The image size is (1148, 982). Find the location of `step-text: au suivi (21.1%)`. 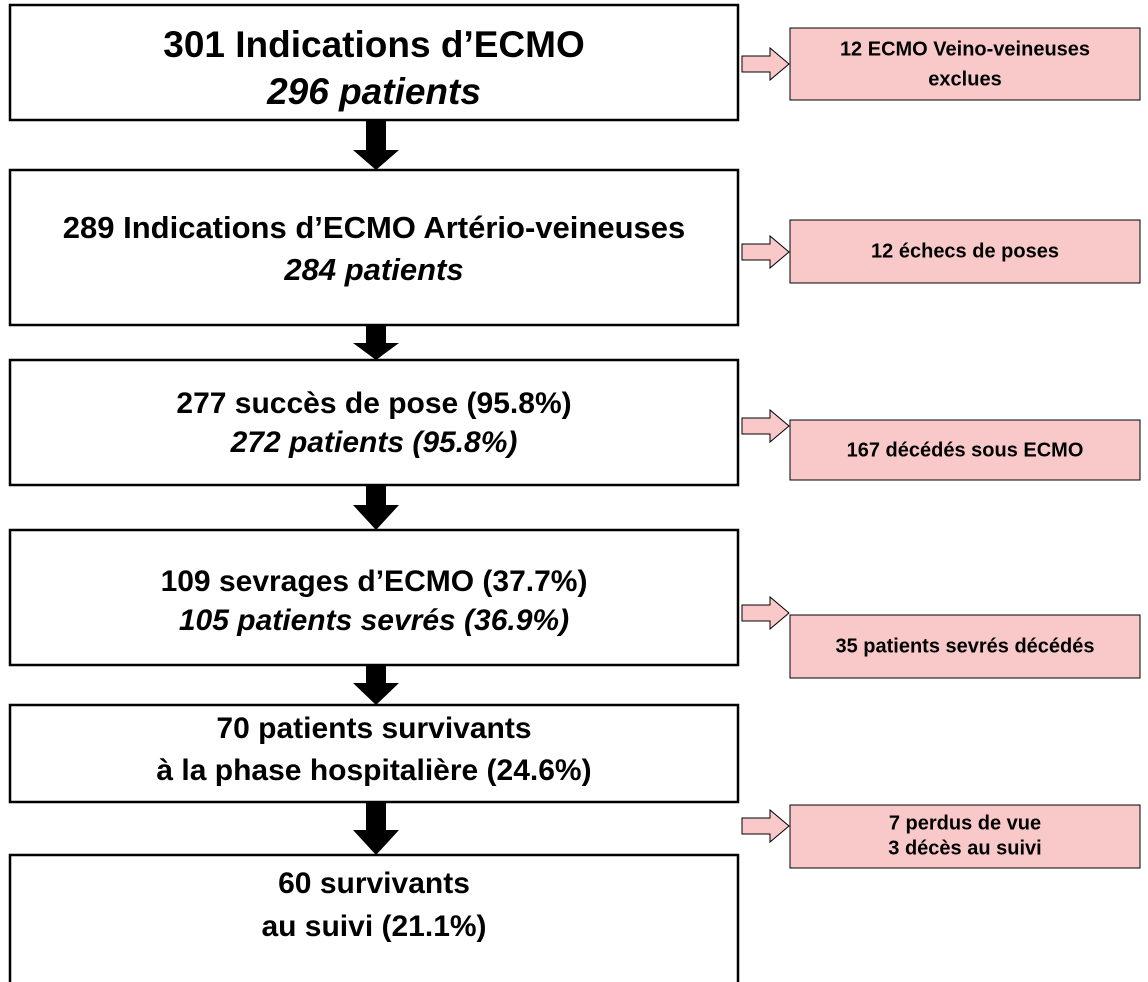

step-text: au suivi (21.1%) is located at coordinates (373, 926).